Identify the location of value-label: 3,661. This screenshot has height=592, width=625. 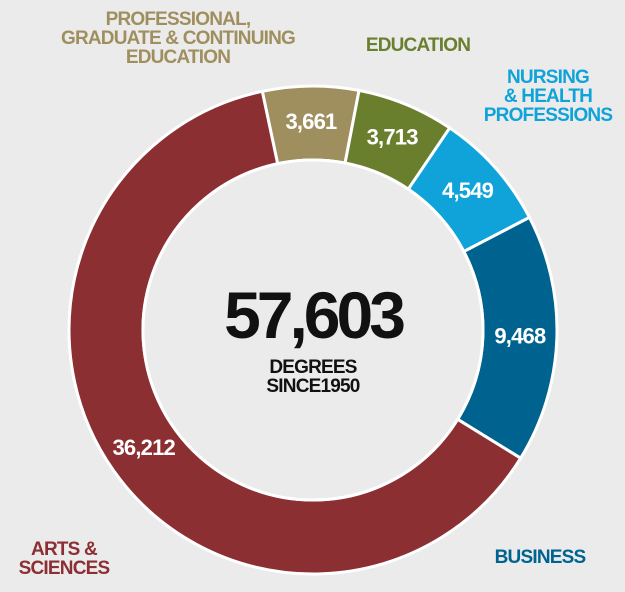
(311, 121).